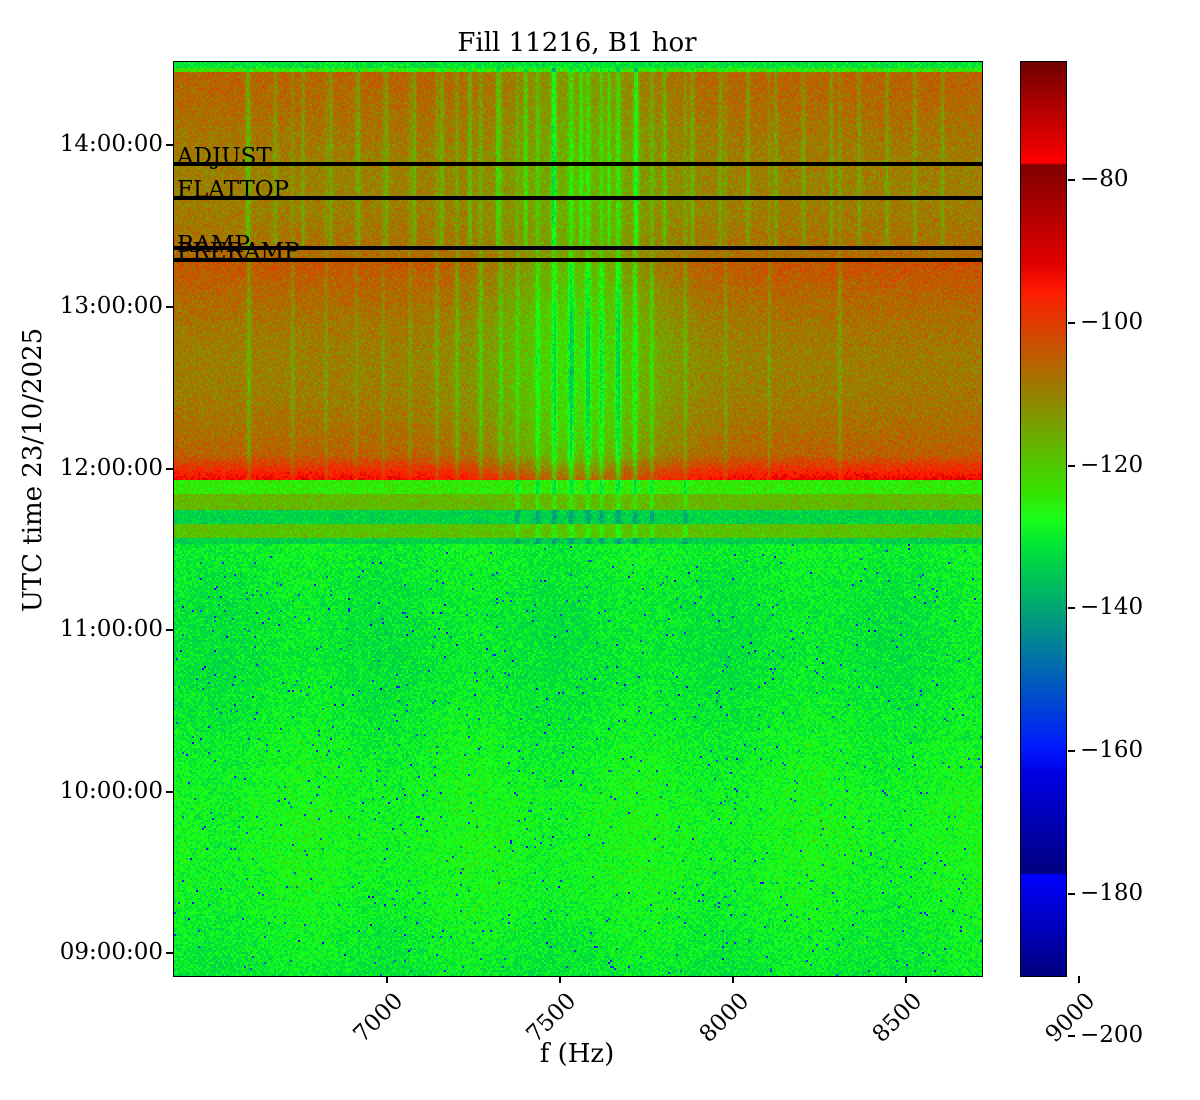 This screenshot has height=1100, width=1200. I want to click on x-axis-label: f (Hz), so click(577, 1054).